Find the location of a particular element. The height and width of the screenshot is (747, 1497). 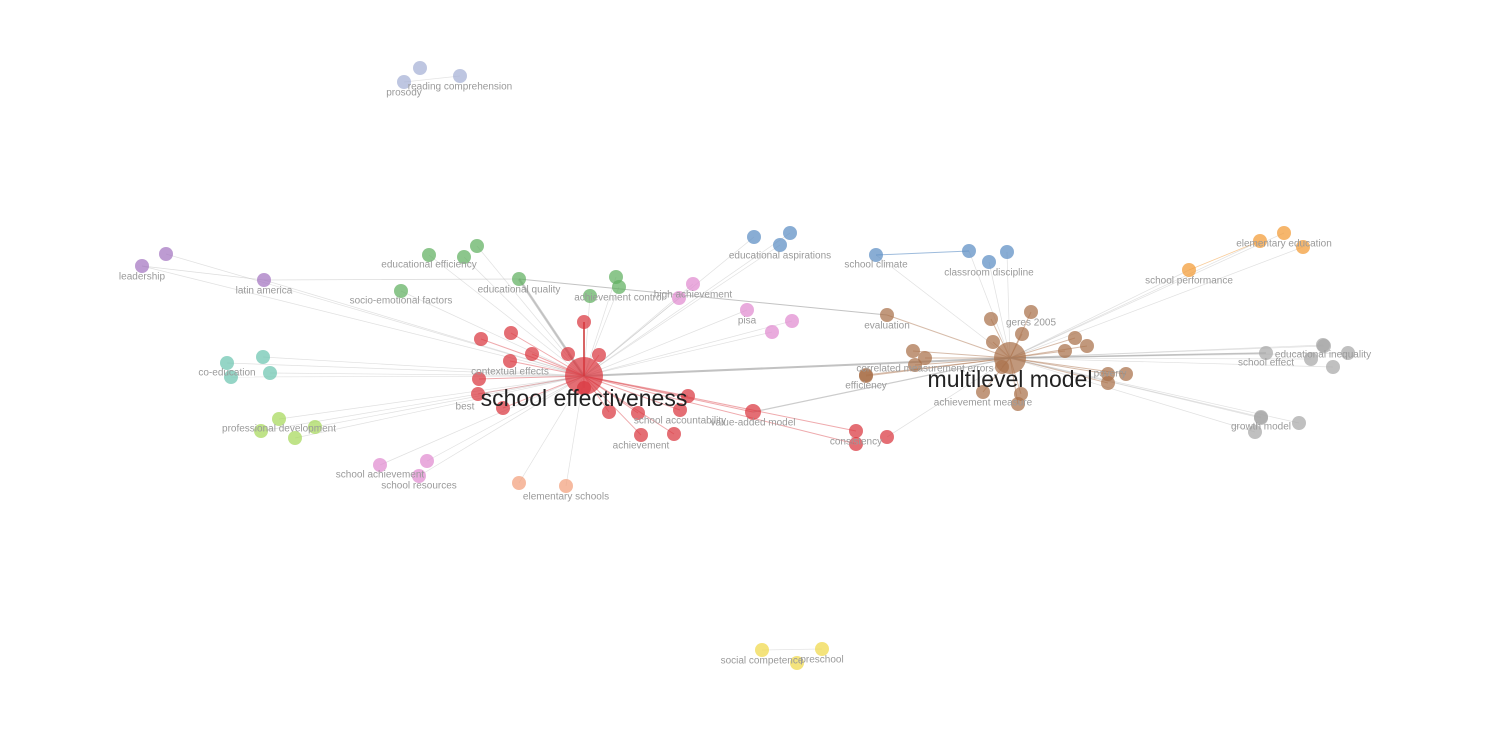

node-label: consistency is located at coordinates (856, 442).